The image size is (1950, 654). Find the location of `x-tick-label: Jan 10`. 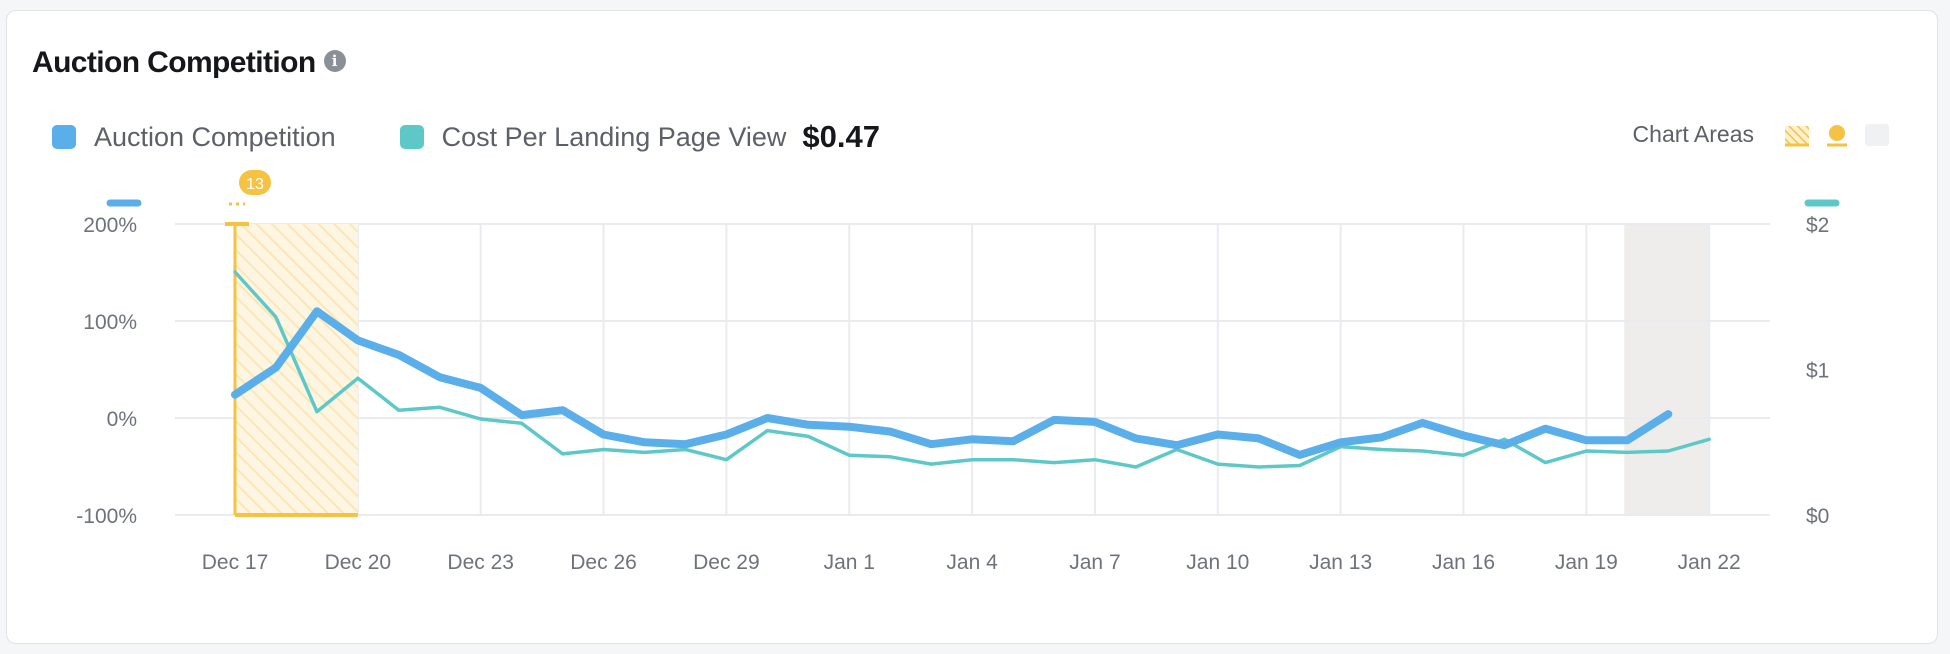

x-tick-label: Jan 10 is located at coordinates (1217, 562).